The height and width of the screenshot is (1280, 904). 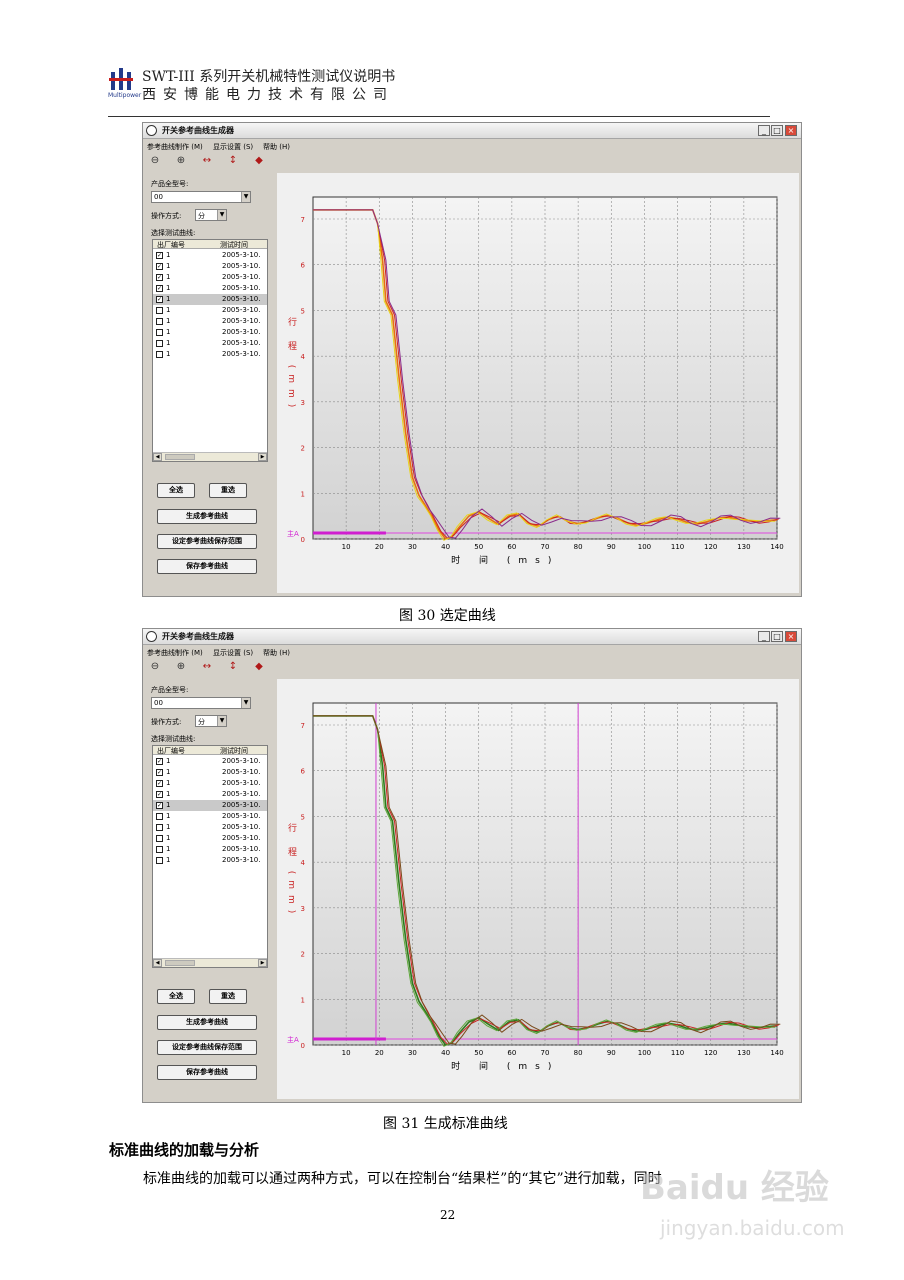 What do you see at coordinates (472, 161) in the screenshot?
I see `toolbar: ⊖ ⊕ ↔ ↕ ◆` at bounding box center [472, 161].